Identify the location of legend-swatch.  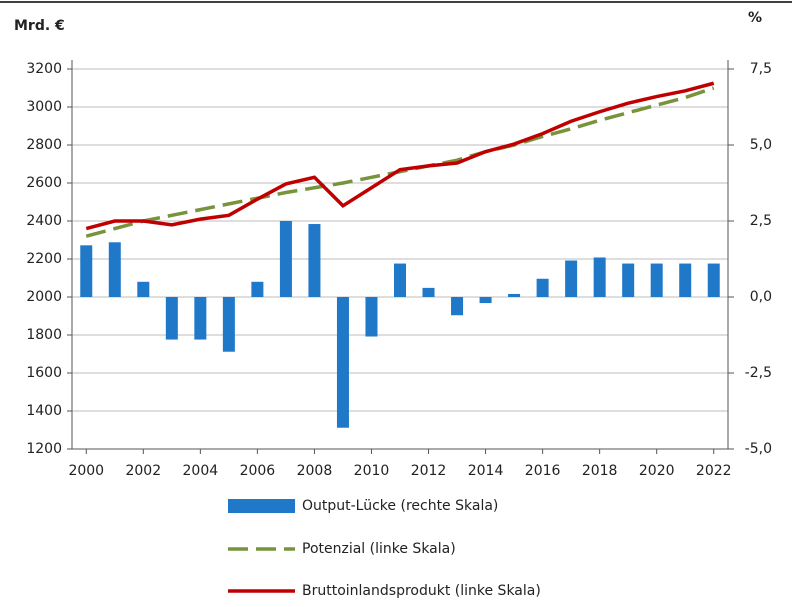
(261, 506).